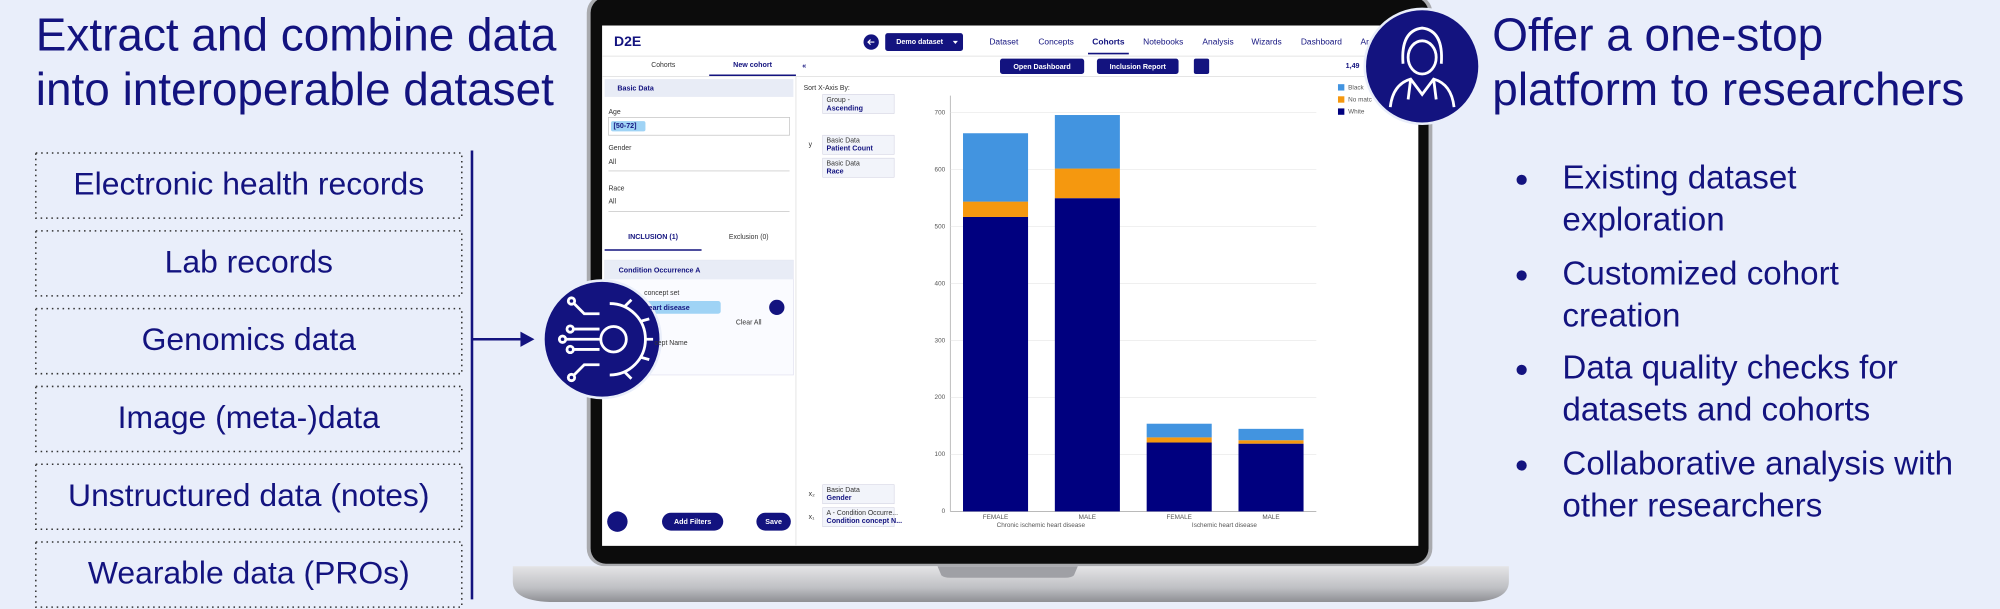 This screenshot has width=2000, height=609. I want to click on action-label: Open Dashboard, so click(1041, 67).